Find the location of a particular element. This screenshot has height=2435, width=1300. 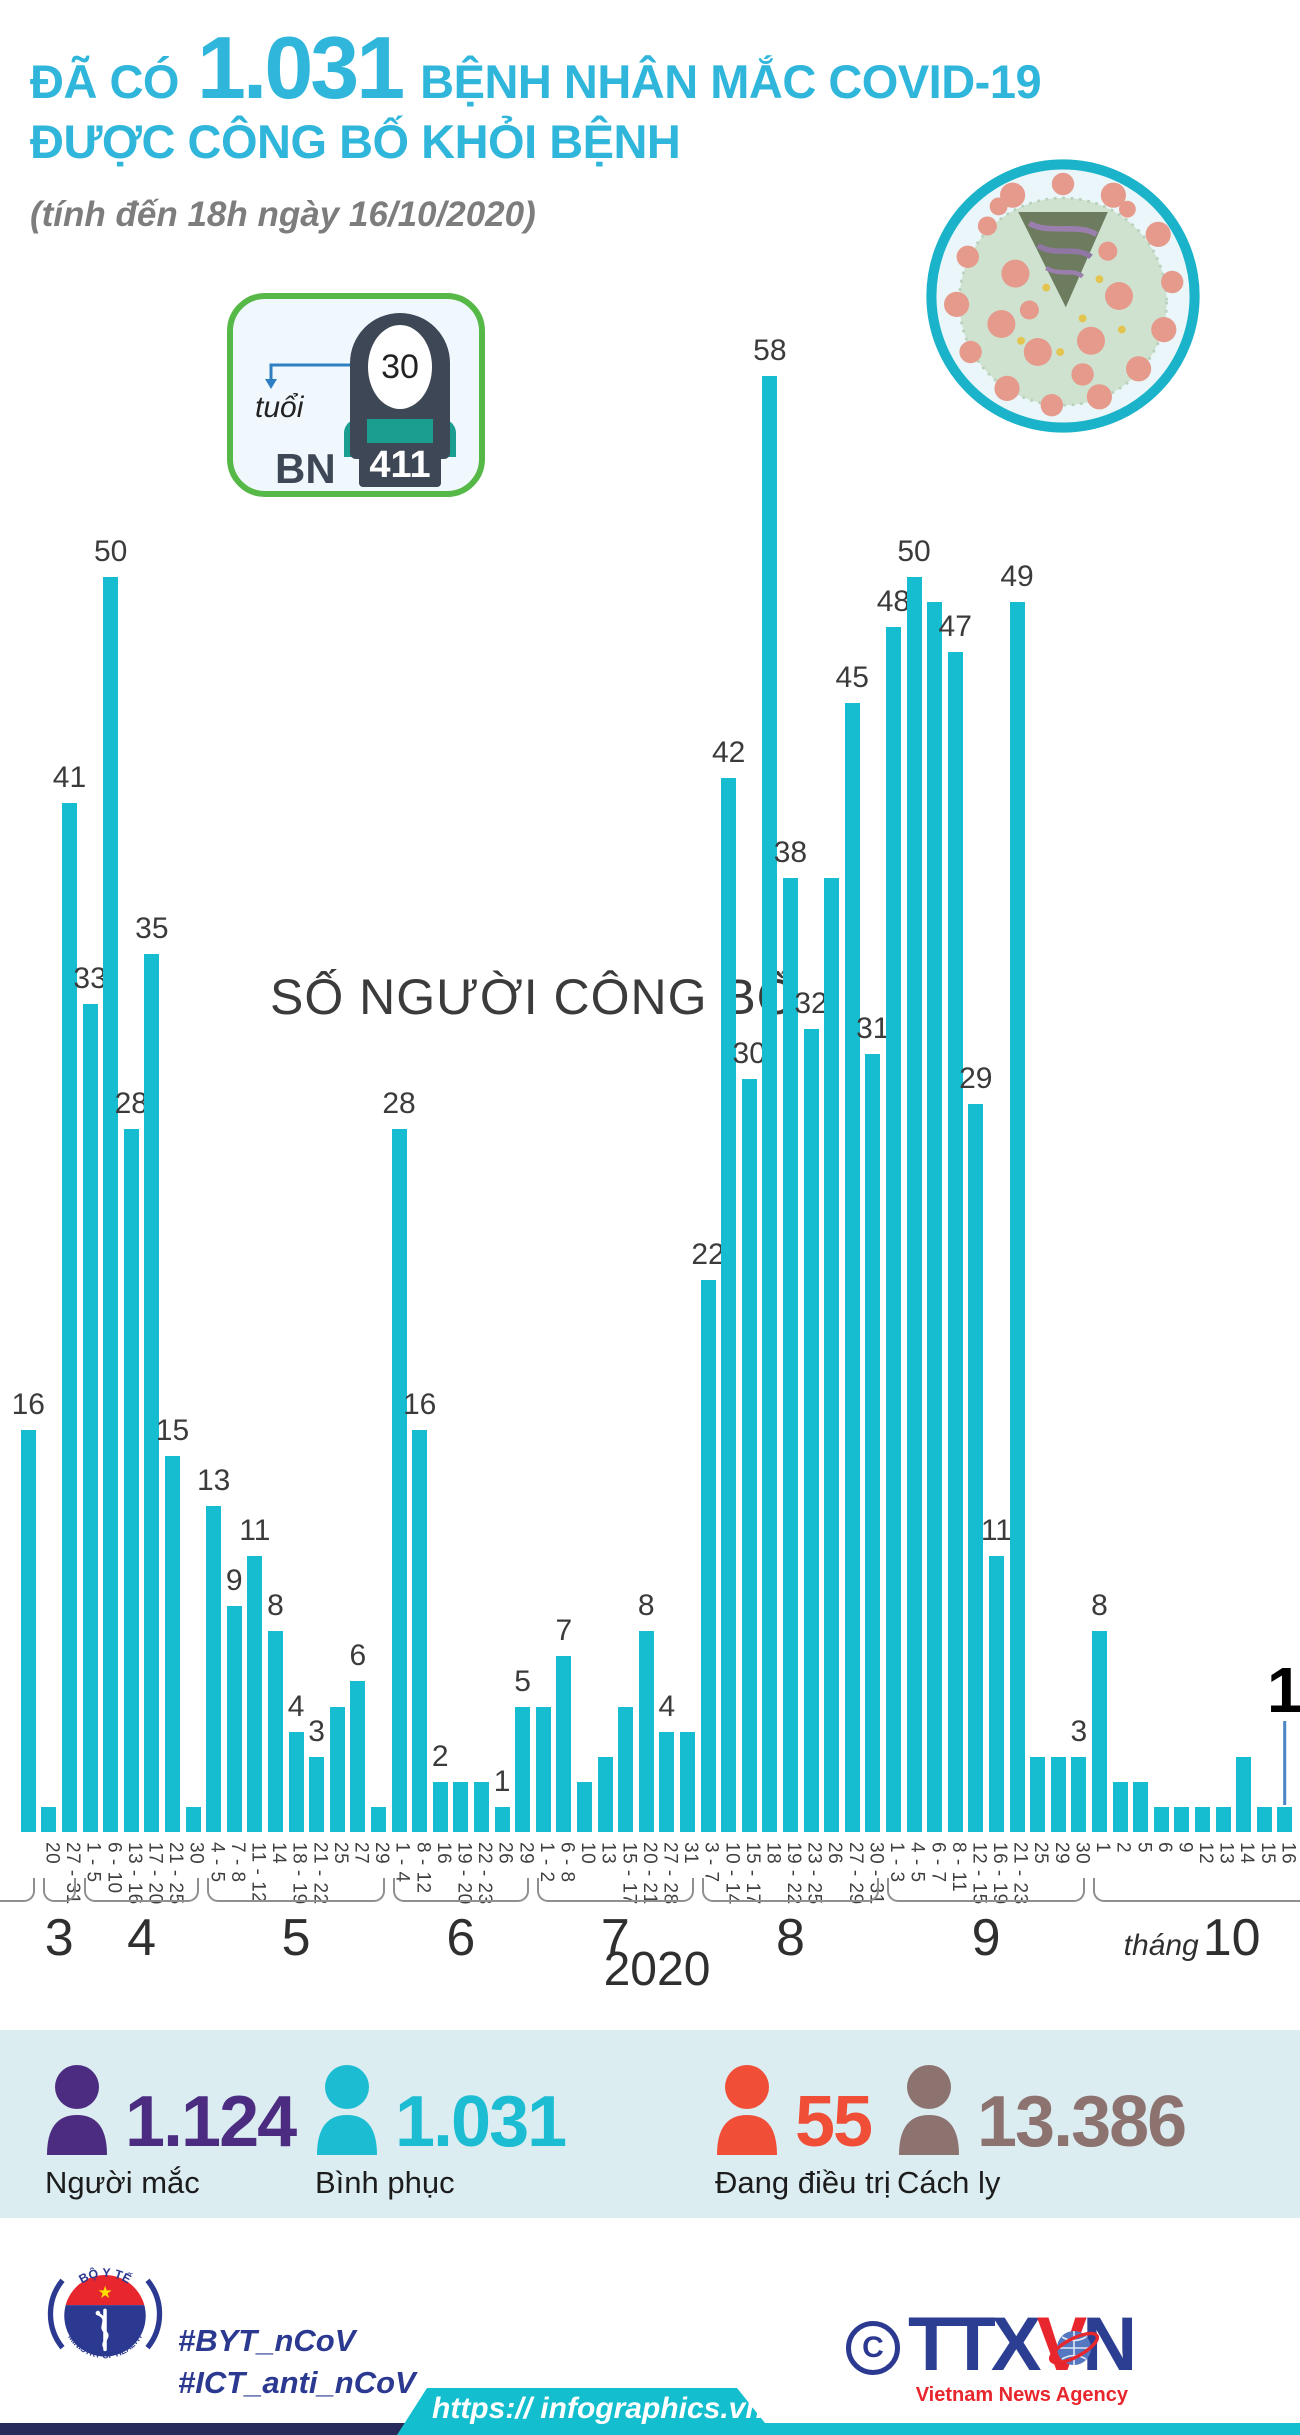

bar-value-label: 15 is located at coordinates (172, 1430).